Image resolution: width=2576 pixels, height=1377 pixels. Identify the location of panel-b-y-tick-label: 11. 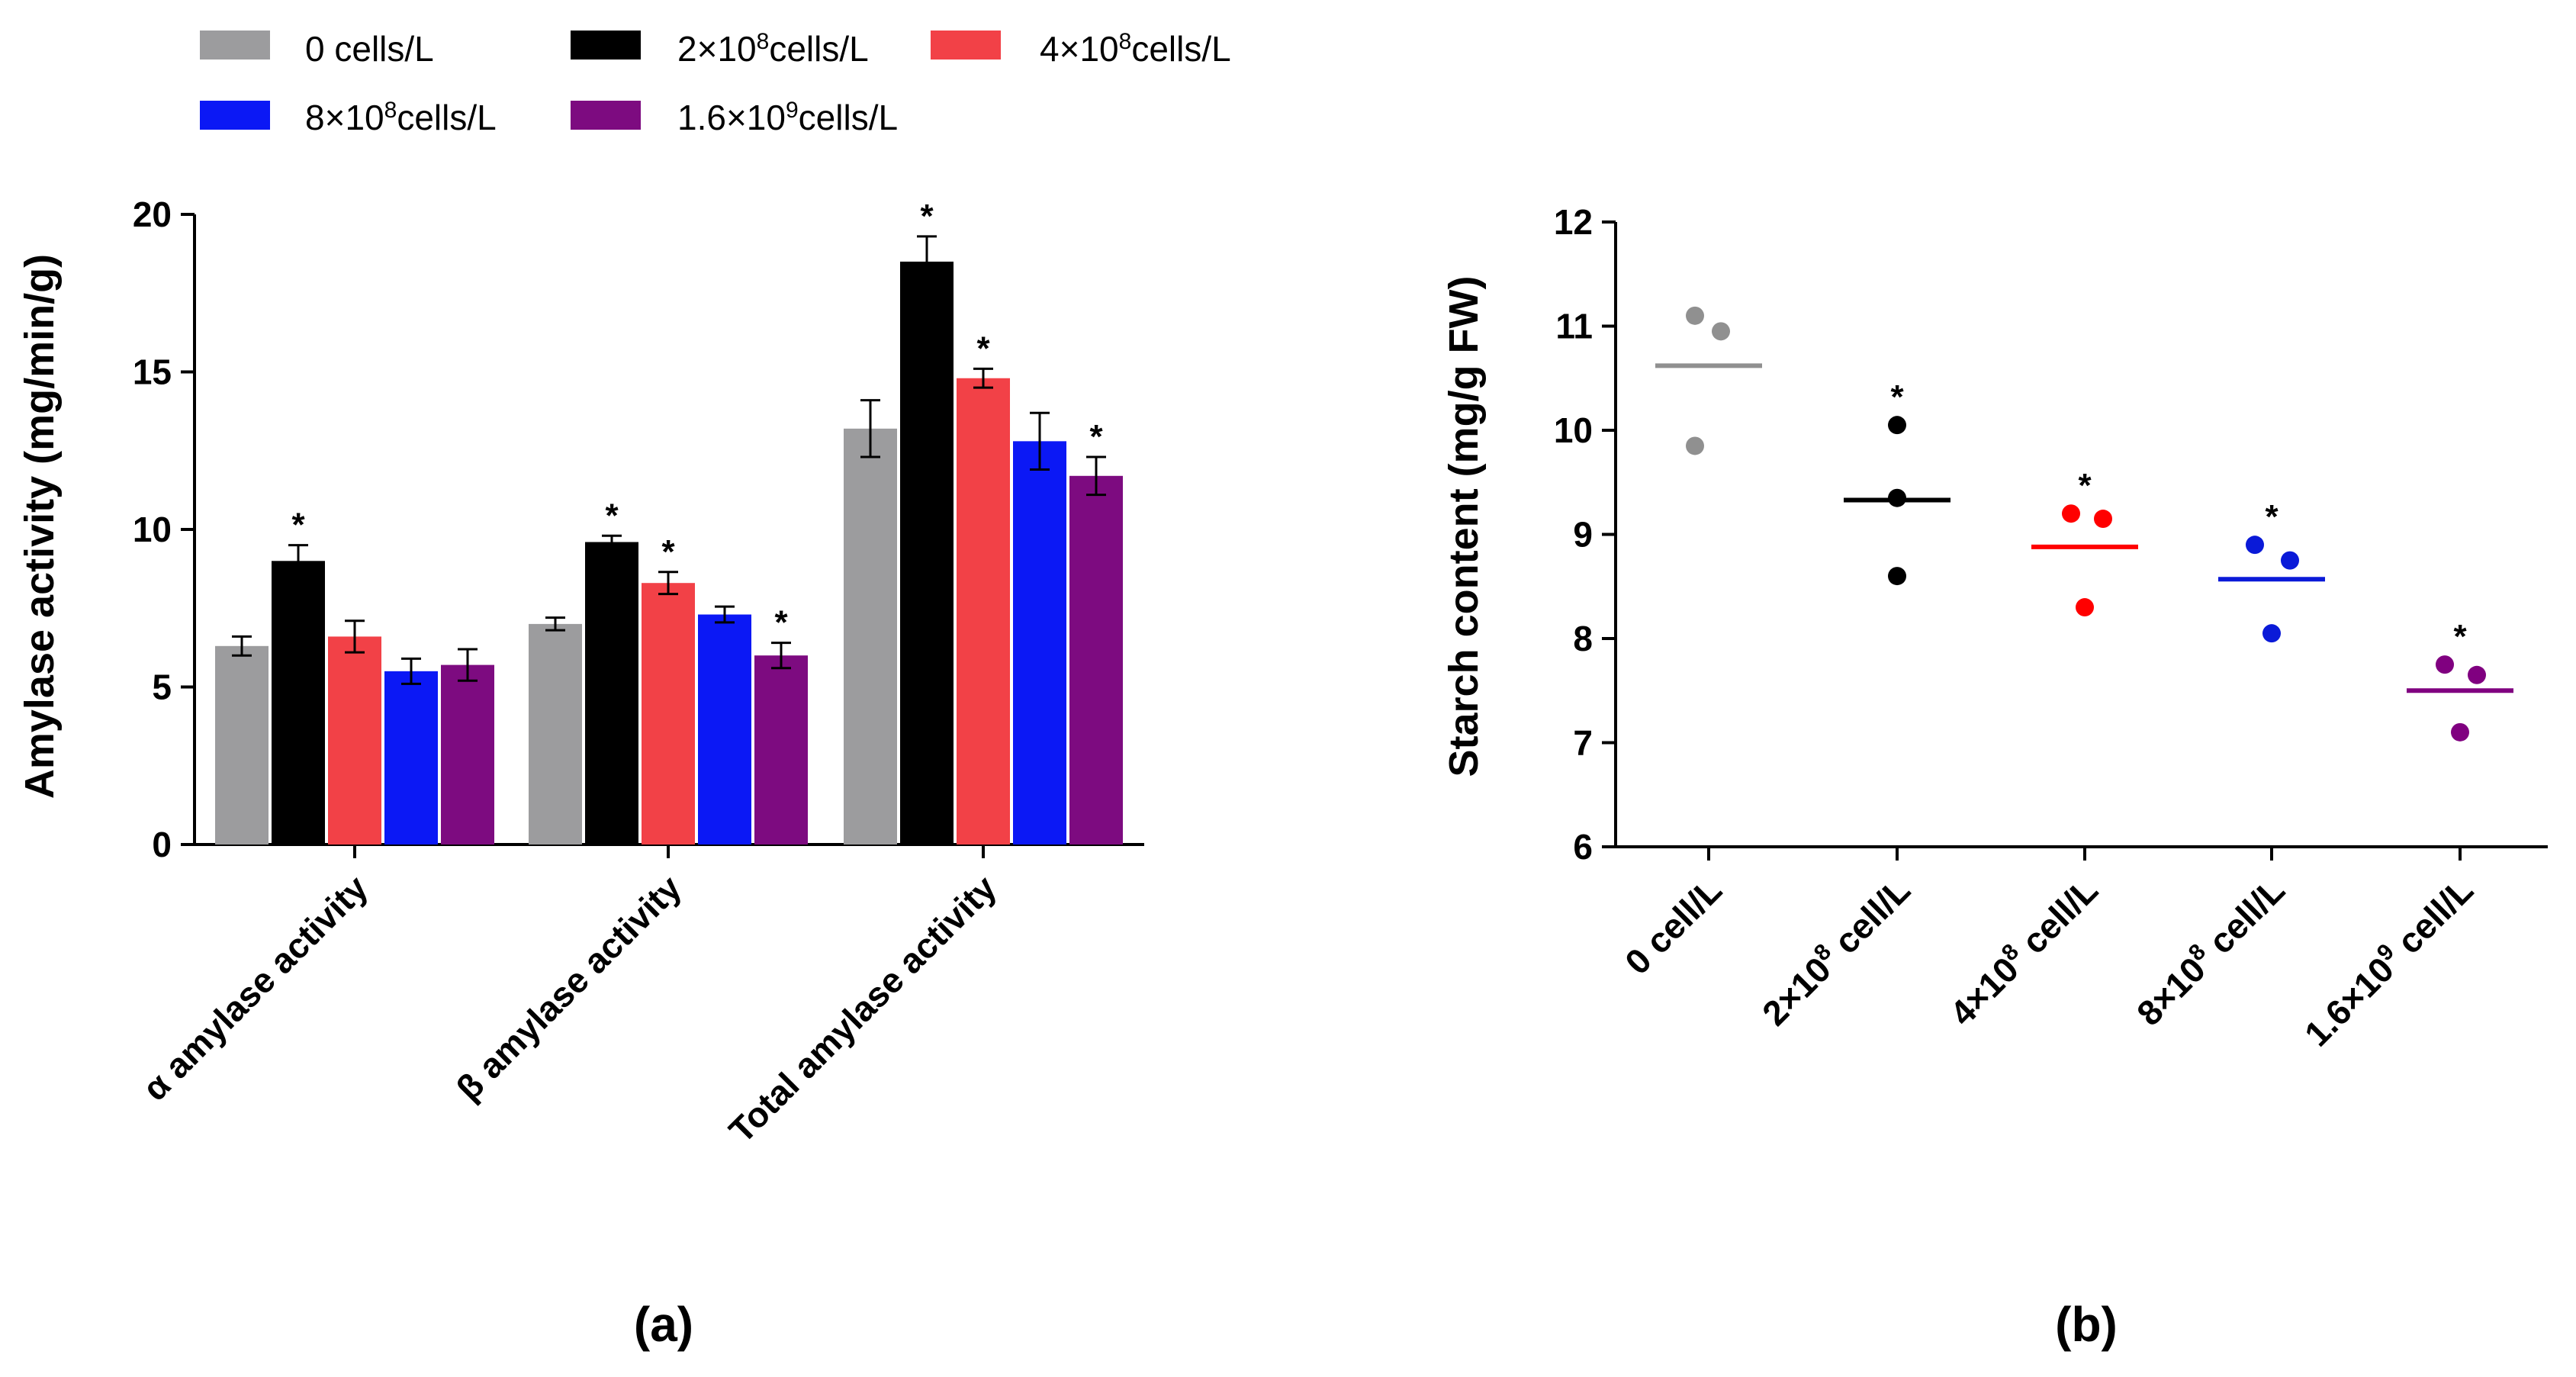
(1574, 326).